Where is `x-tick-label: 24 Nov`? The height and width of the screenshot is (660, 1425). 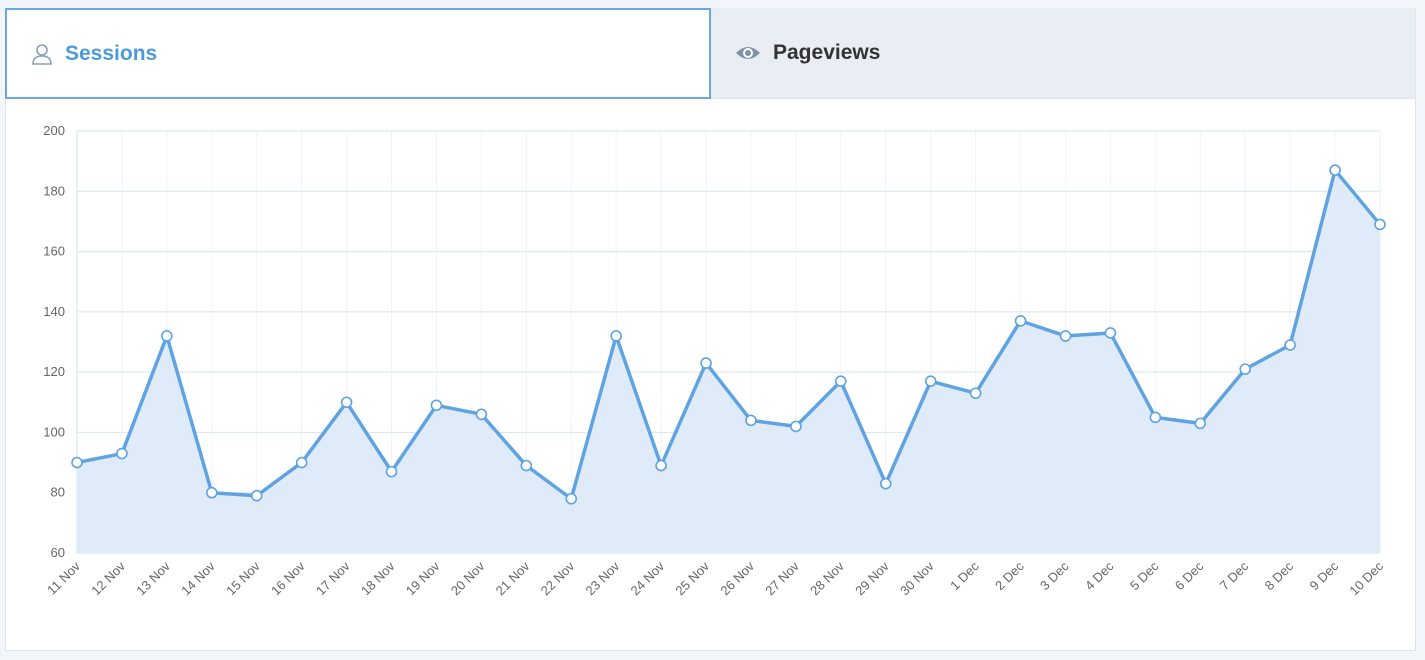
x-tick-label: 24 Nov is located at coordinates (647, 578).